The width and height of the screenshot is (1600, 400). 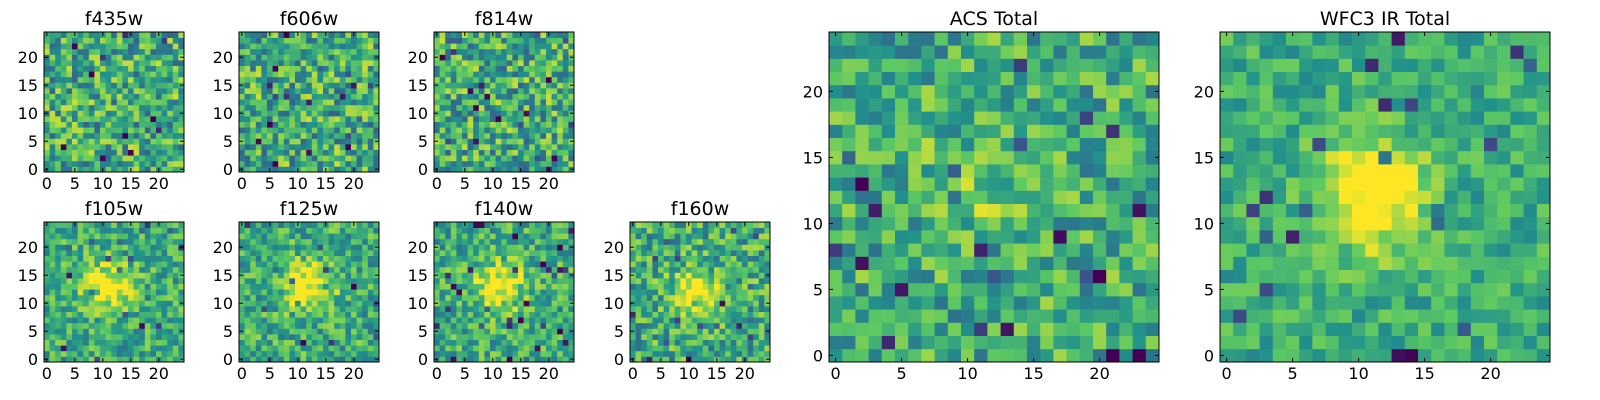 What do you see at coordinates (465, 183) in the screenshot?
I see `x-tick-label: 5` at bounding box center [465, 183].